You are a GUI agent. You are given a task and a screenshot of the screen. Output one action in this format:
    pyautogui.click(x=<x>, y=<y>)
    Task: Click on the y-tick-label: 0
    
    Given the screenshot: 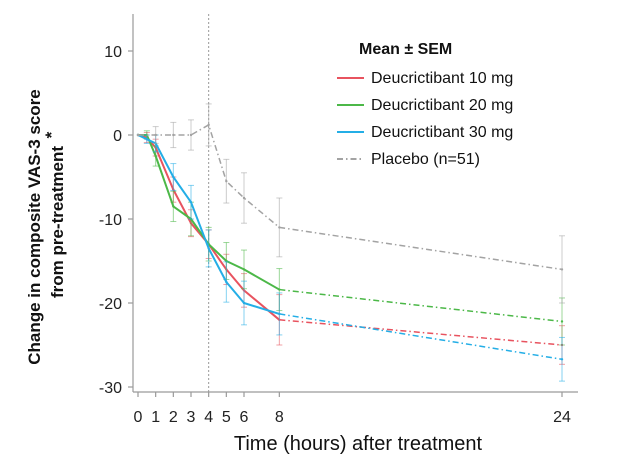 What is the action you would take?
    pyautogui.click(x=117, y=136)
    